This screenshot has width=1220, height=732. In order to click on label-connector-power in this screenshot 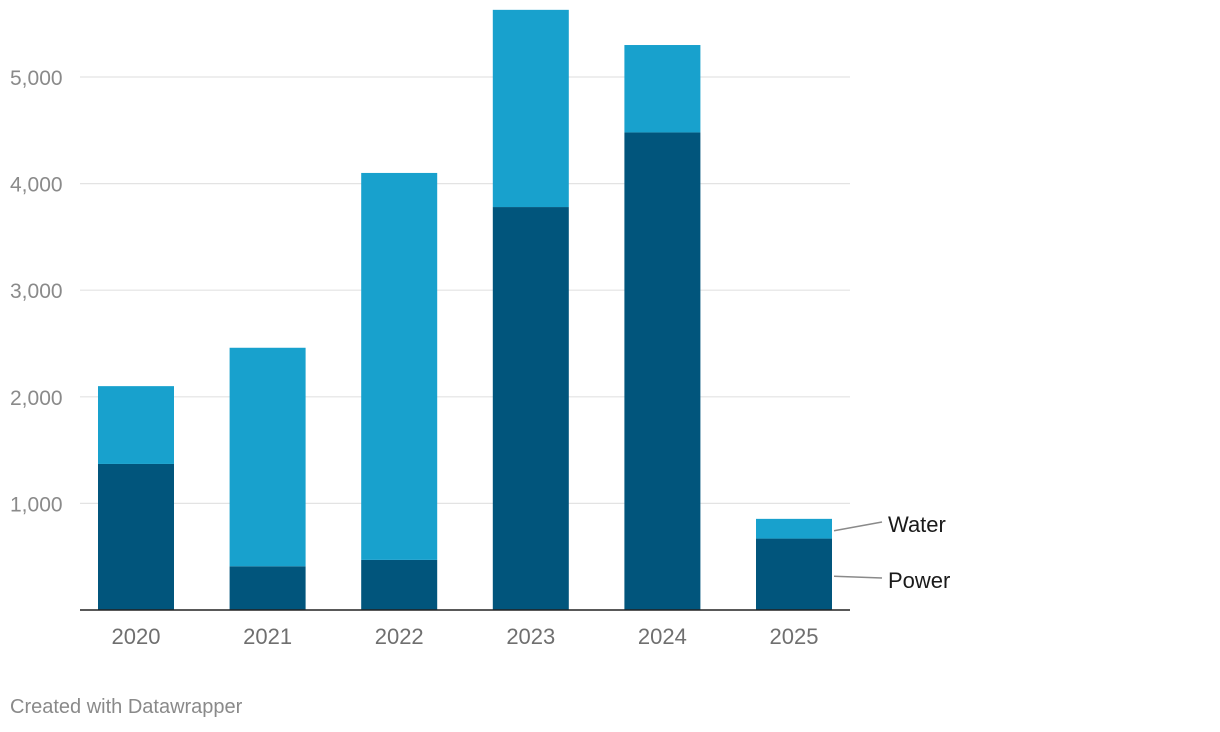, I will do `click(858, 577)`.